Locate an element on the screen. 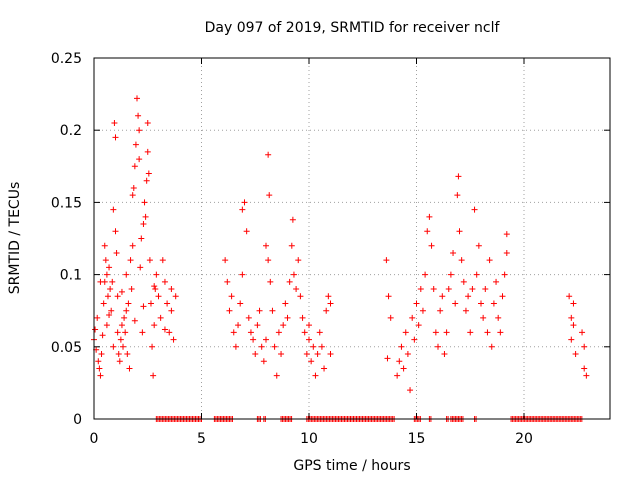  y-tick-label: 0.25 is located at coordinates (66, 59).